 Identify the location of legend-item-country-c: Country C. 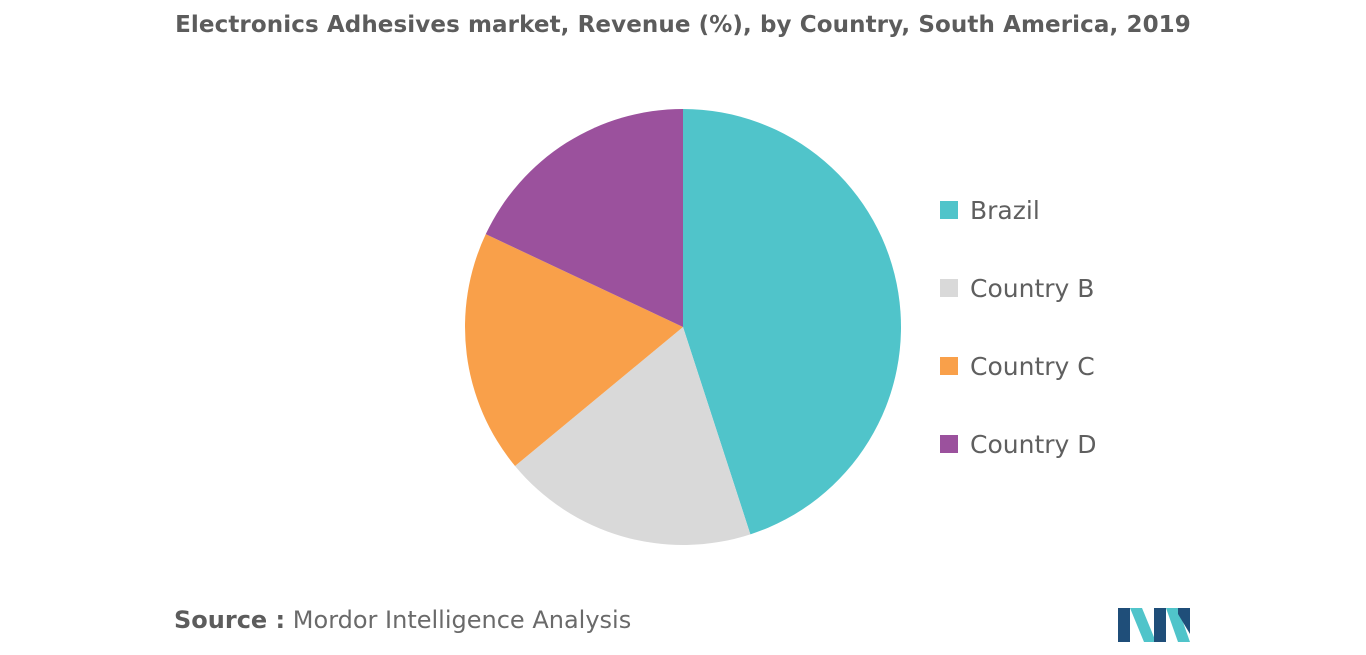
(1017, 366).